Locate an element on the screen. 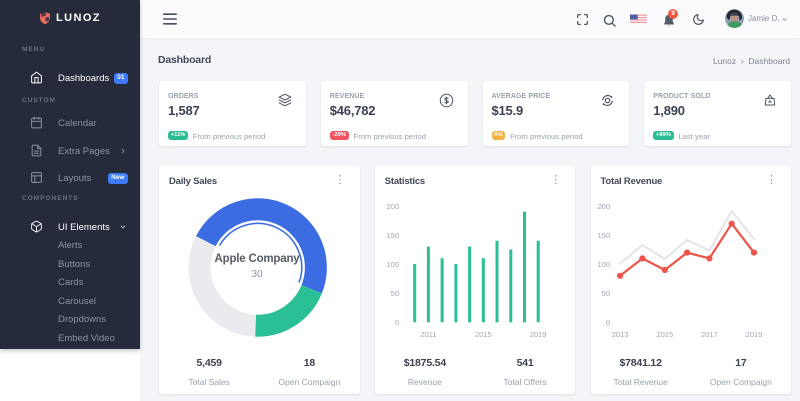 Image resolution: width=800 pixels, height=401 pixels. svg-text: 2013 is located at coordinates (619, 334).